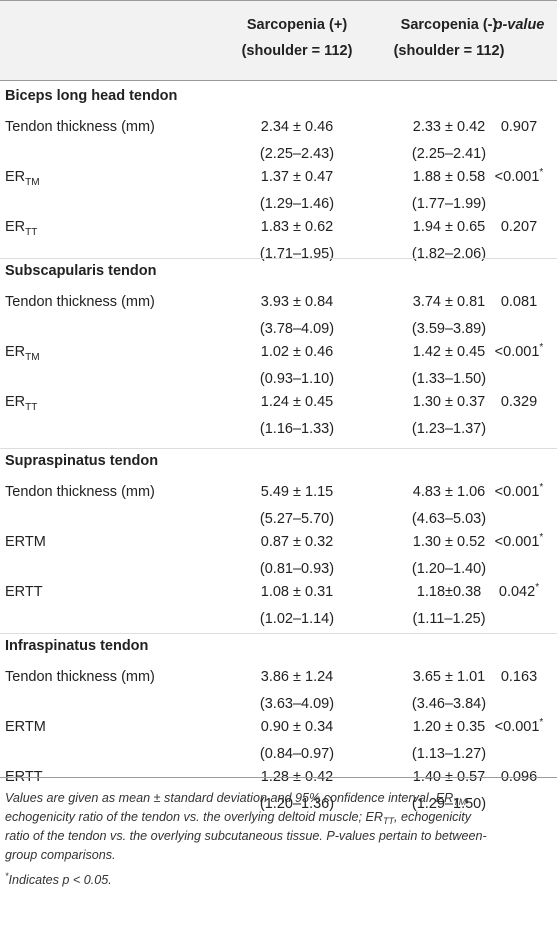 The height and width of the screenshot is (942, 557). I want to click on cell-sarcopenia-minus-ci: (1.77–1.99), so click(449, 204).